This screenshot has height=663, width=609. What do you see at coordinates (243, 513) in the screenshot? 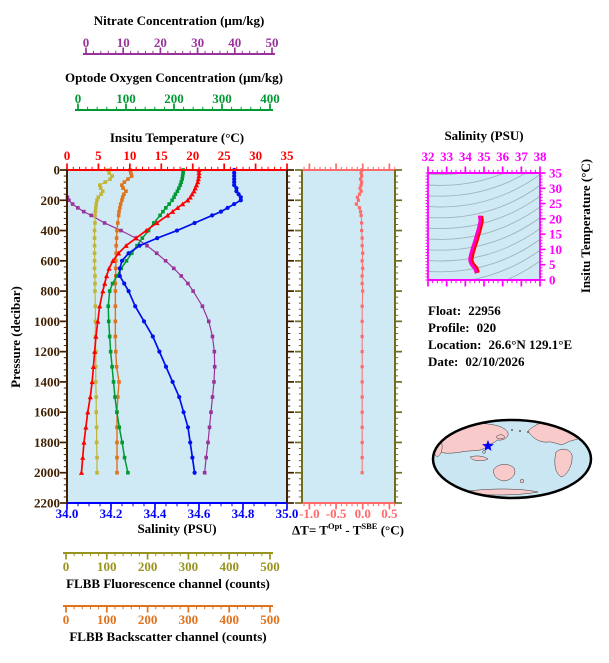
I see `salinity-axis-tick-label: 34.8` at bounding box center [243, 513].